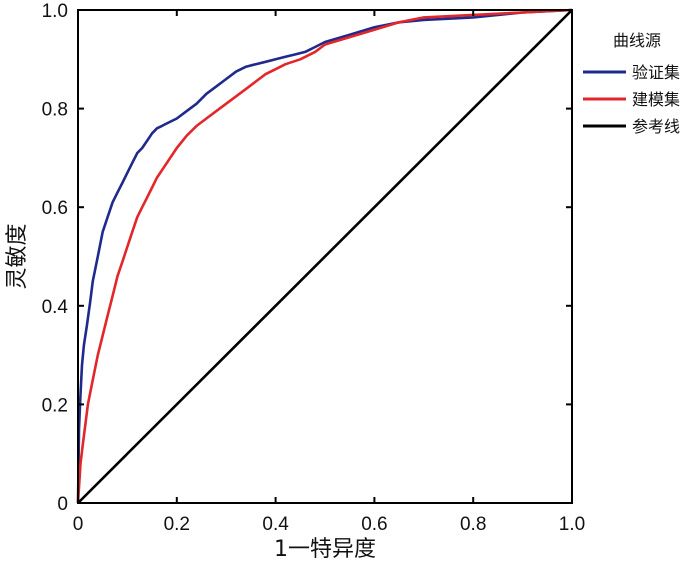 The width and height of the screenshot is (700, 563). Describe the element at coordinates (55, 307) in the screenshot. I see `y-tick-label: 0.4` at that location.